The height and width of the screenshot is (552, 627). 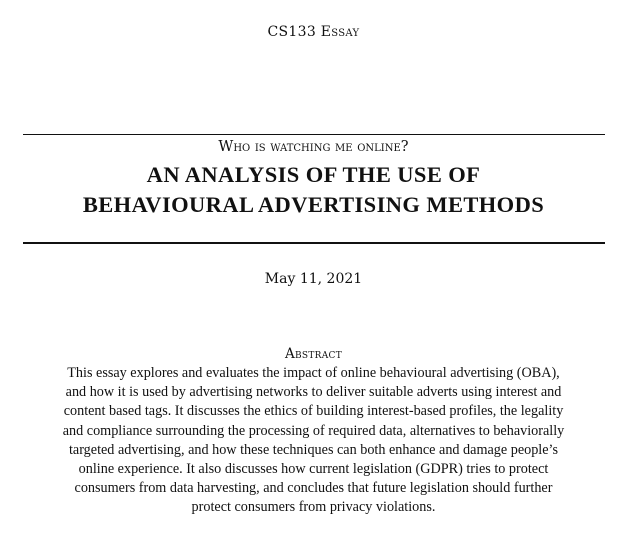 What do you see at coordinates (314, 134) in the screenshot?
I see `title-top-rule` at bounding box center [314, 134].